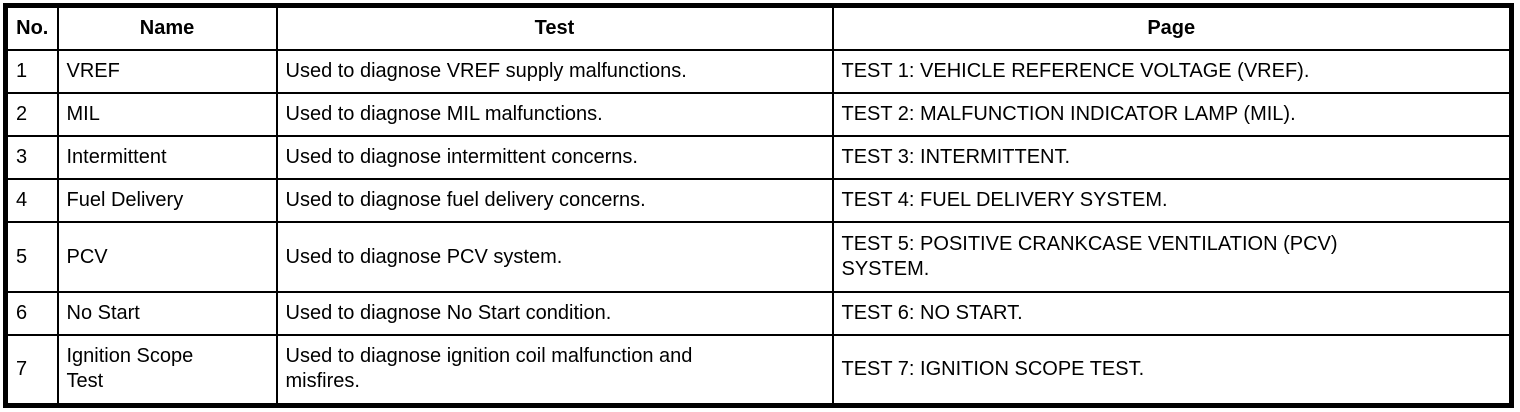 This screenshot has width=1520, height=412. I want to click on column-header-no: No., so click(31, 27).